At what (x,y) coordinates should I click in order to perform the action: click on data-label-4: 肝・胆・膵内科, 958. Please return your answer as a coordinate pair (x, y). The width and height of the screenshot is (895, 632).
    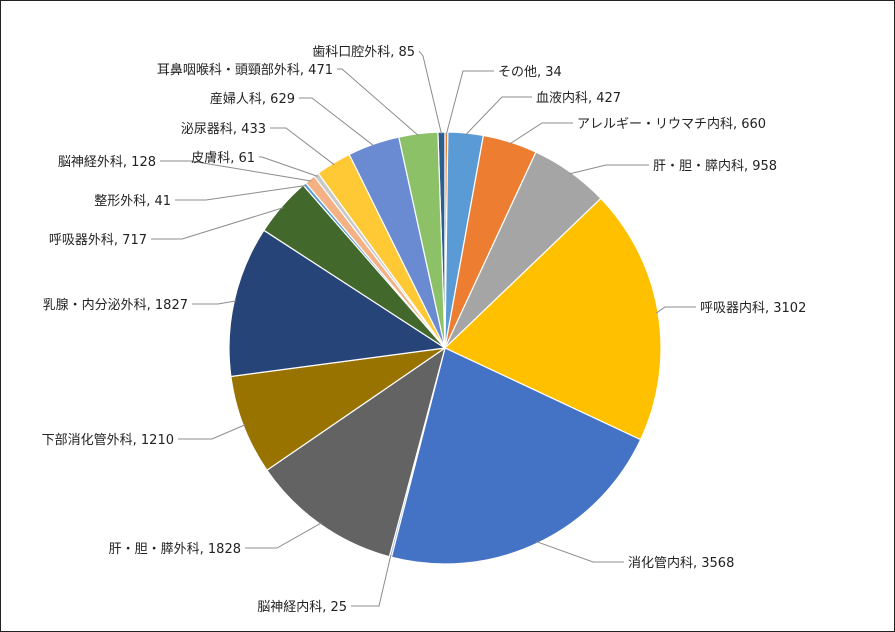
    Looking at the image, I should click on (715, 166).